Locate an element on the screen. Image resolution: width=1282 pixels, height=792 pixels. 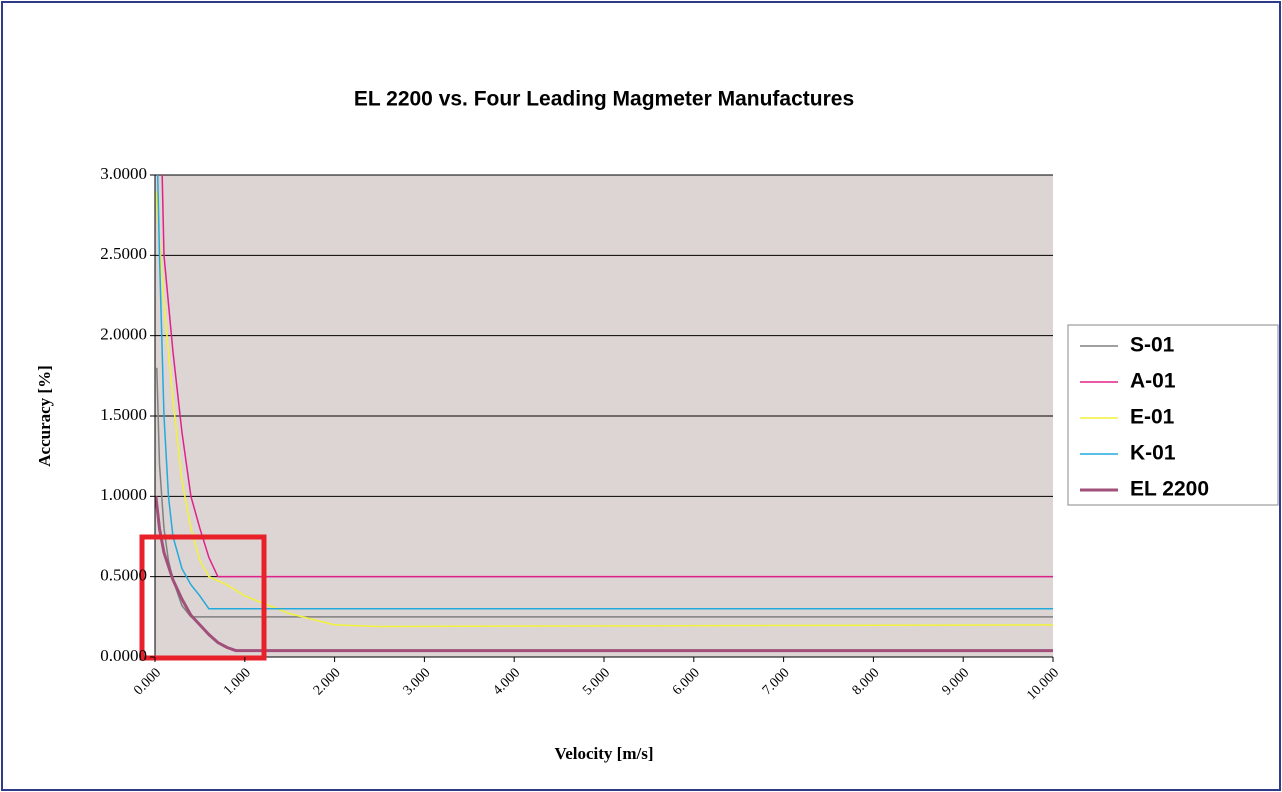
y-tick-label: 0.5000 is located at coordinates (123, 575).